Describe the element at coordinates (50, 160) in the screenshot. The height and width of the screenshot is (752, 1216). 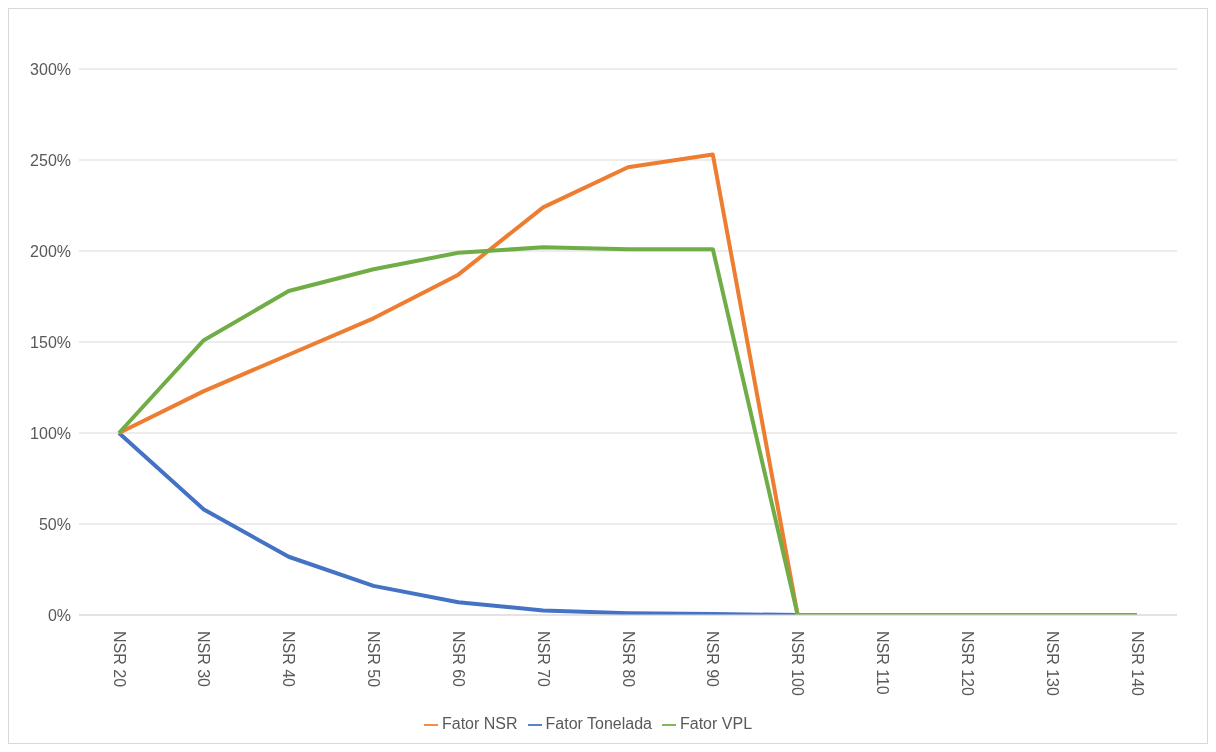
I see `y-tick-label: 250%` at that location.